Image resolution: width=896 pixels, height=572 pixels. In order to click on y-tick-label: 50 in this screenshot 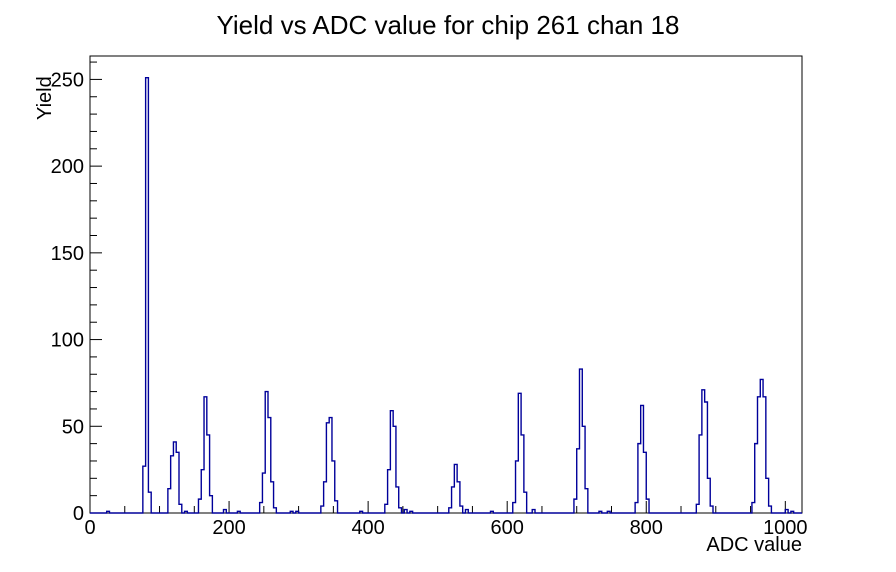, I will do `click(73, 427)`.